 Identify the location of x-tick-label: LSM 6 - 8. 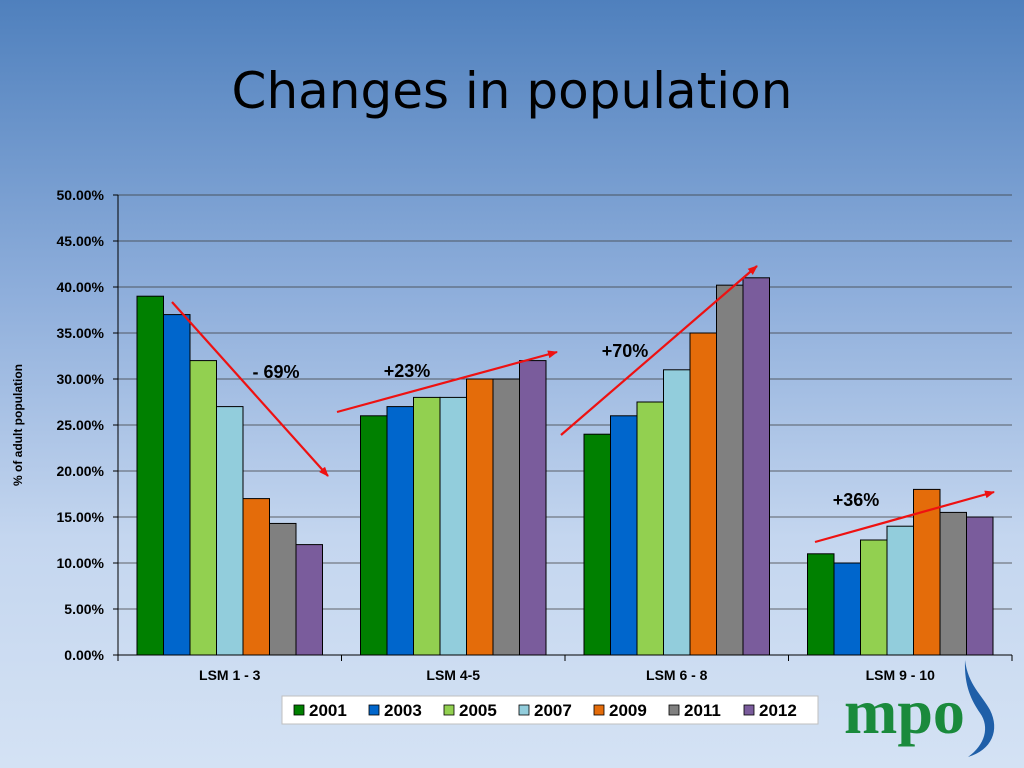
(677, 675).